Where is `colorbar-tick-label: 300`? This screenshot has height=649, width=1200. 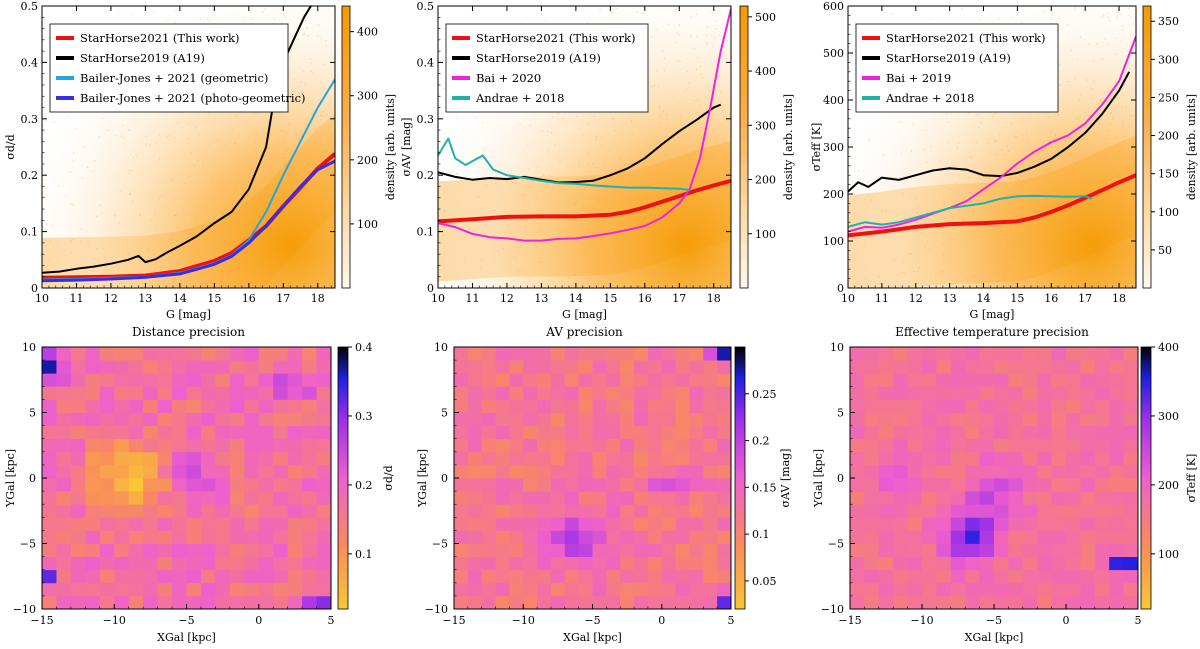
colorbar-tick-label: 300 is located at coordinates (367, 96).